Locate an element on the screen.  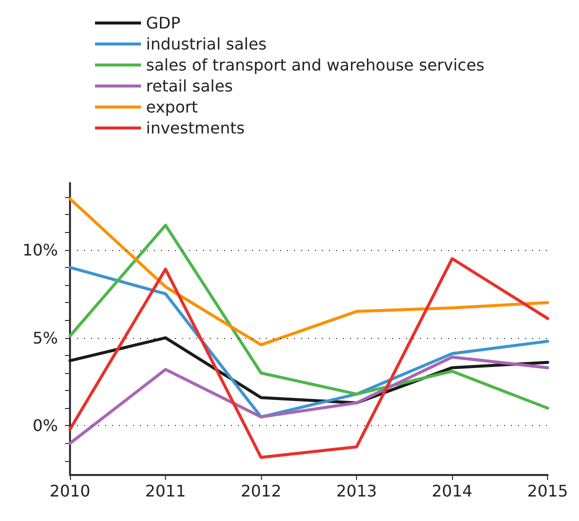
x-tick-label: 2014 is located at coordinates (452, 491).